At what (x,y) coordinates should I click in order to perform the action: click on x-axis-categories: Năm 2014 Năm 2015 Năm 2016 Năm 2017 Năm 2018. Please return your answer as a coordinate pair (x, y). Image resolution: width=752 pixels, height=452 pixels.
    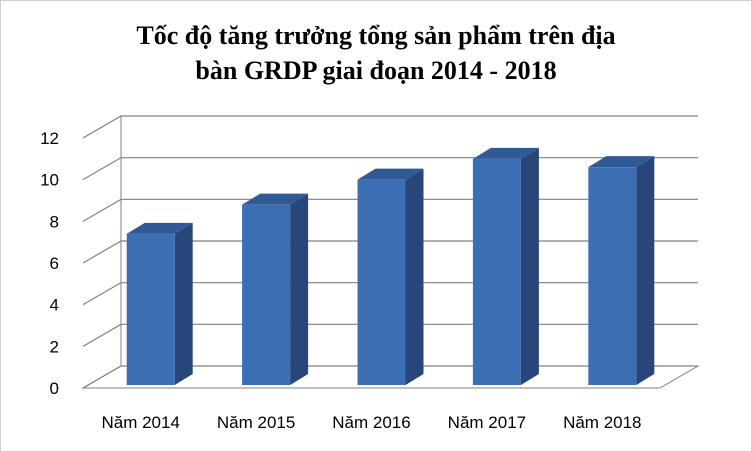
    Looking at the image, I should click on (371, 422).